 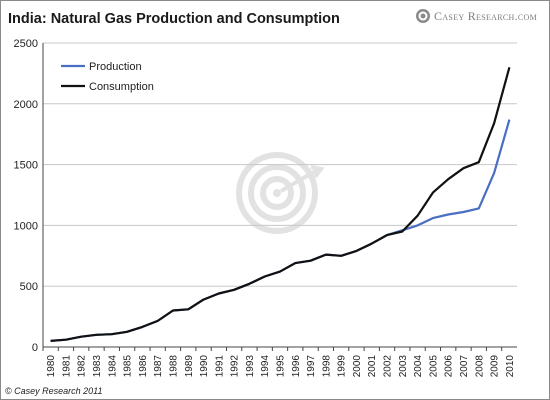 I want to click on x-tick-label: 2005, so click(x=433, y=366).